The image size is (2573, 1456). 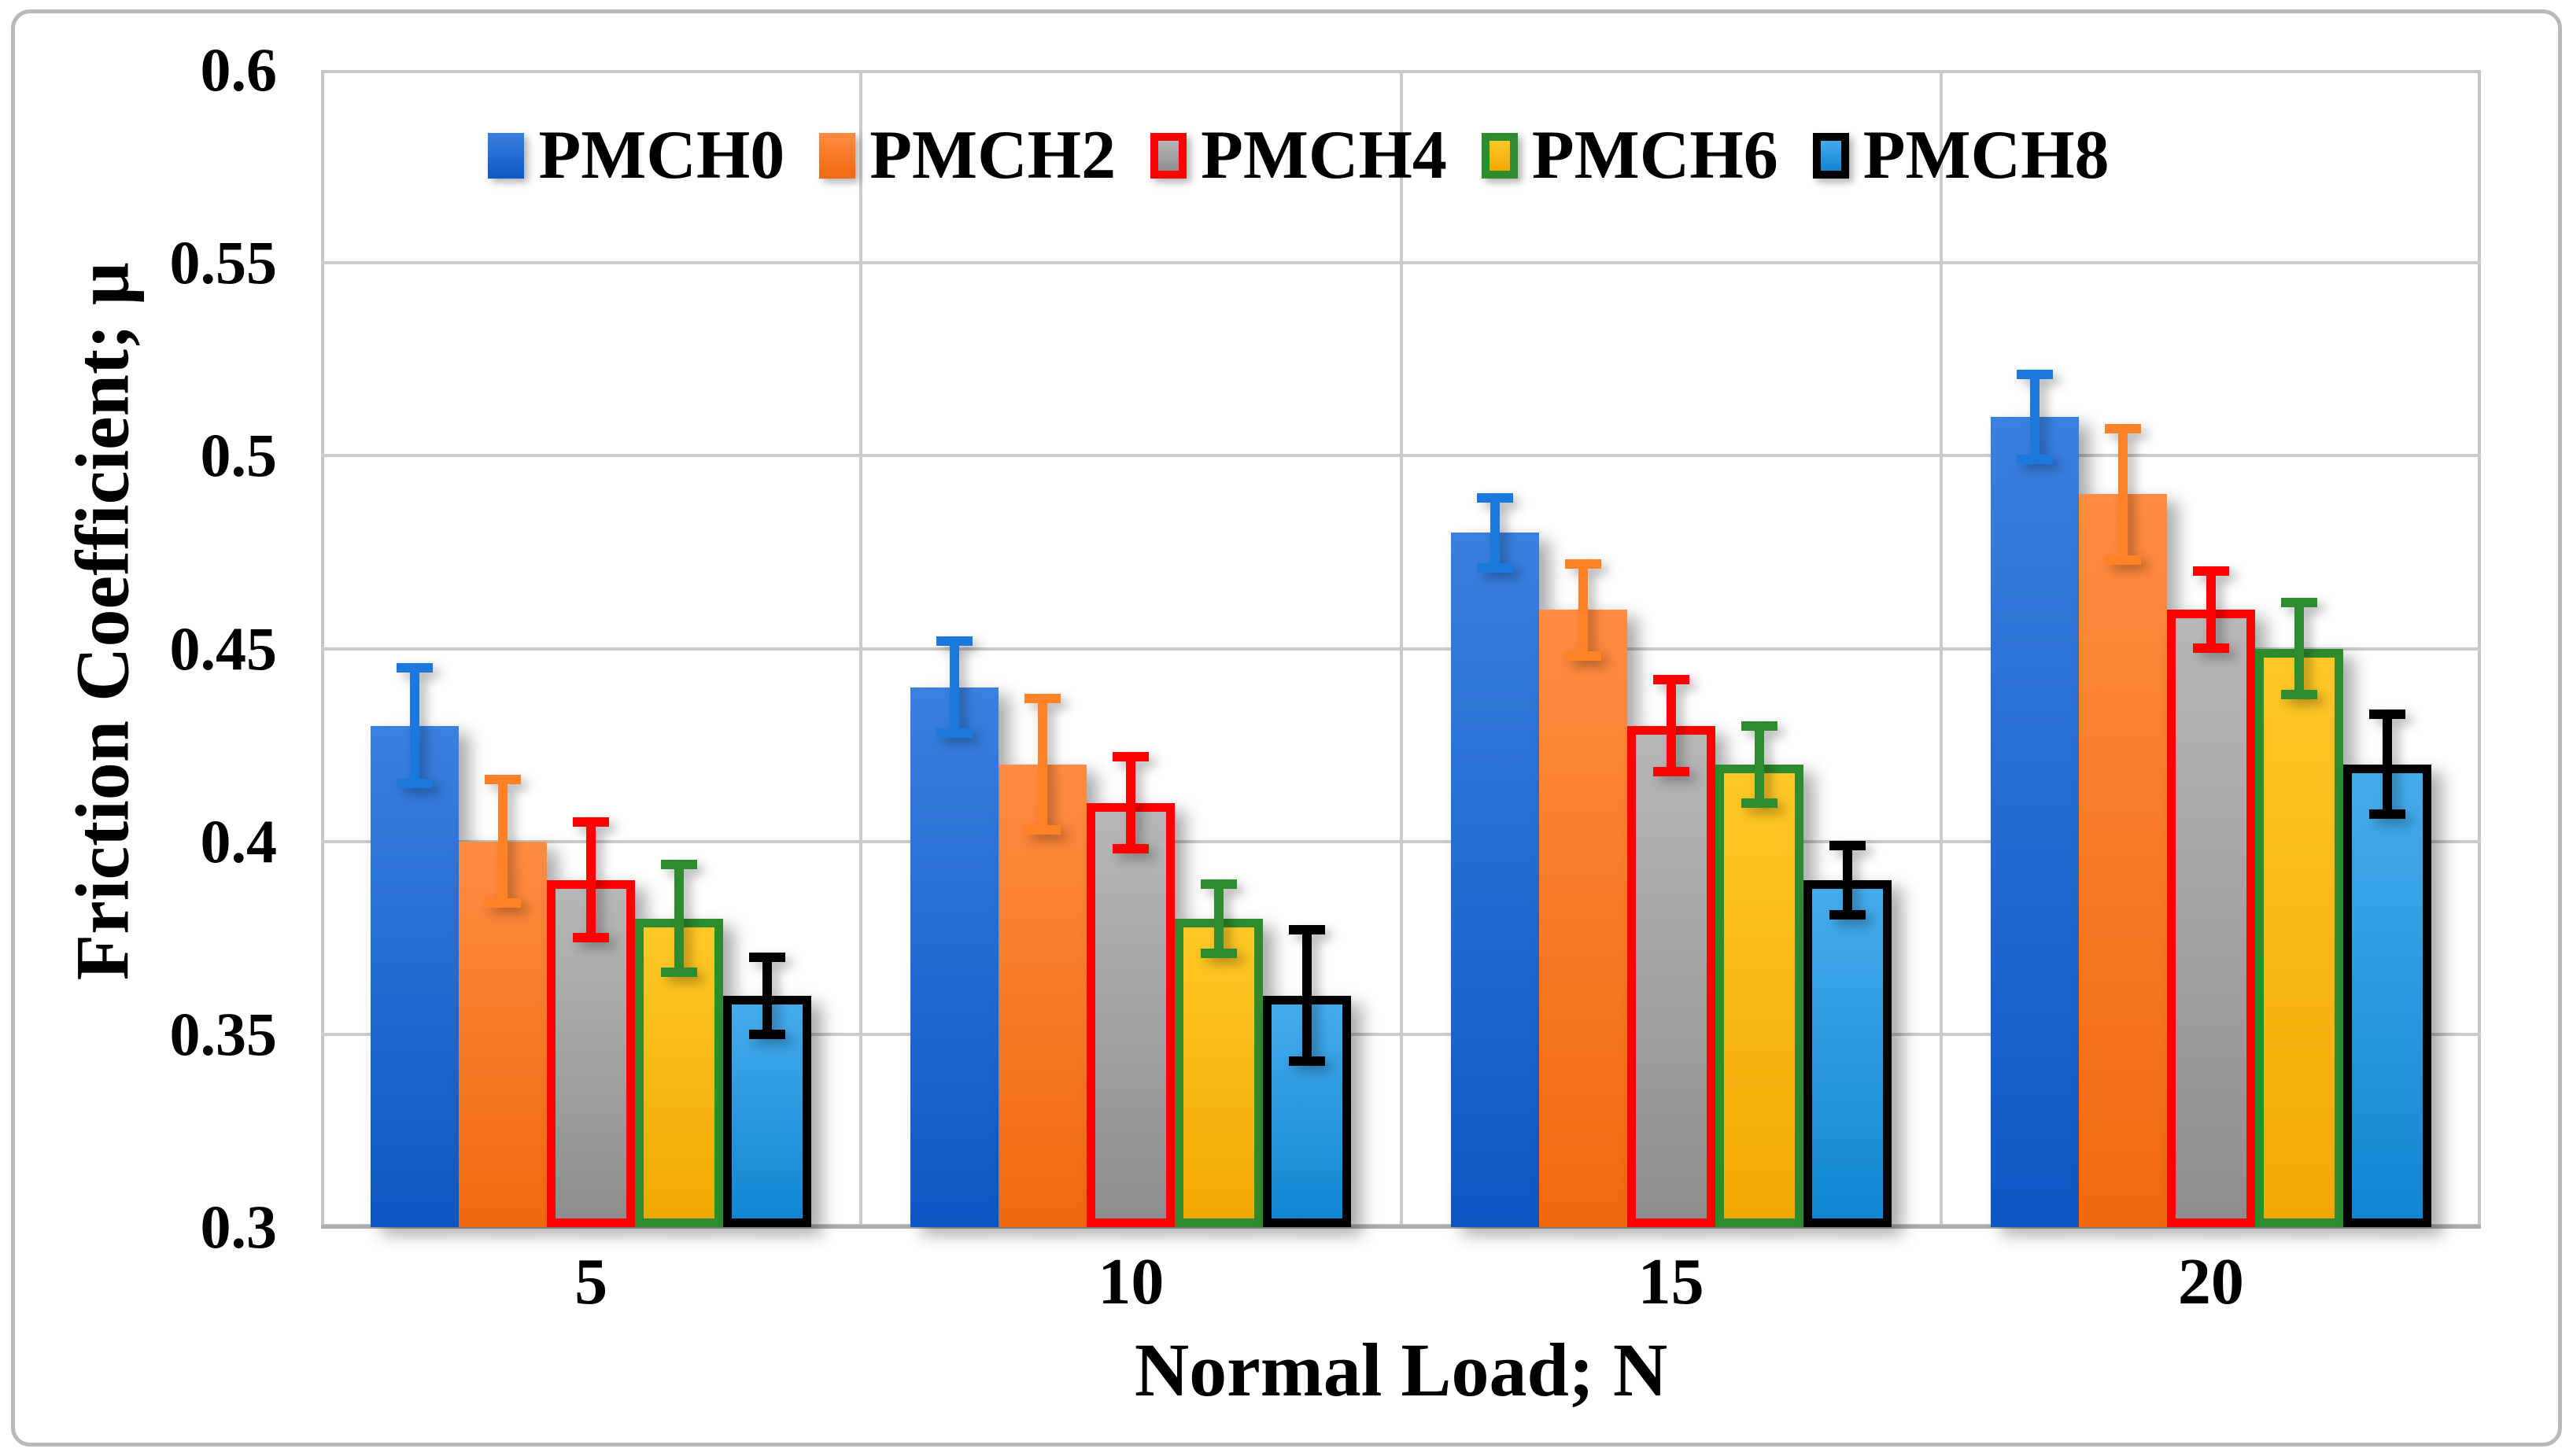 What do you see at coordinates (661, 155) in the screenshot?
I see `legend-label-pmch0: PMCH0` at bounding box center [661, 155].